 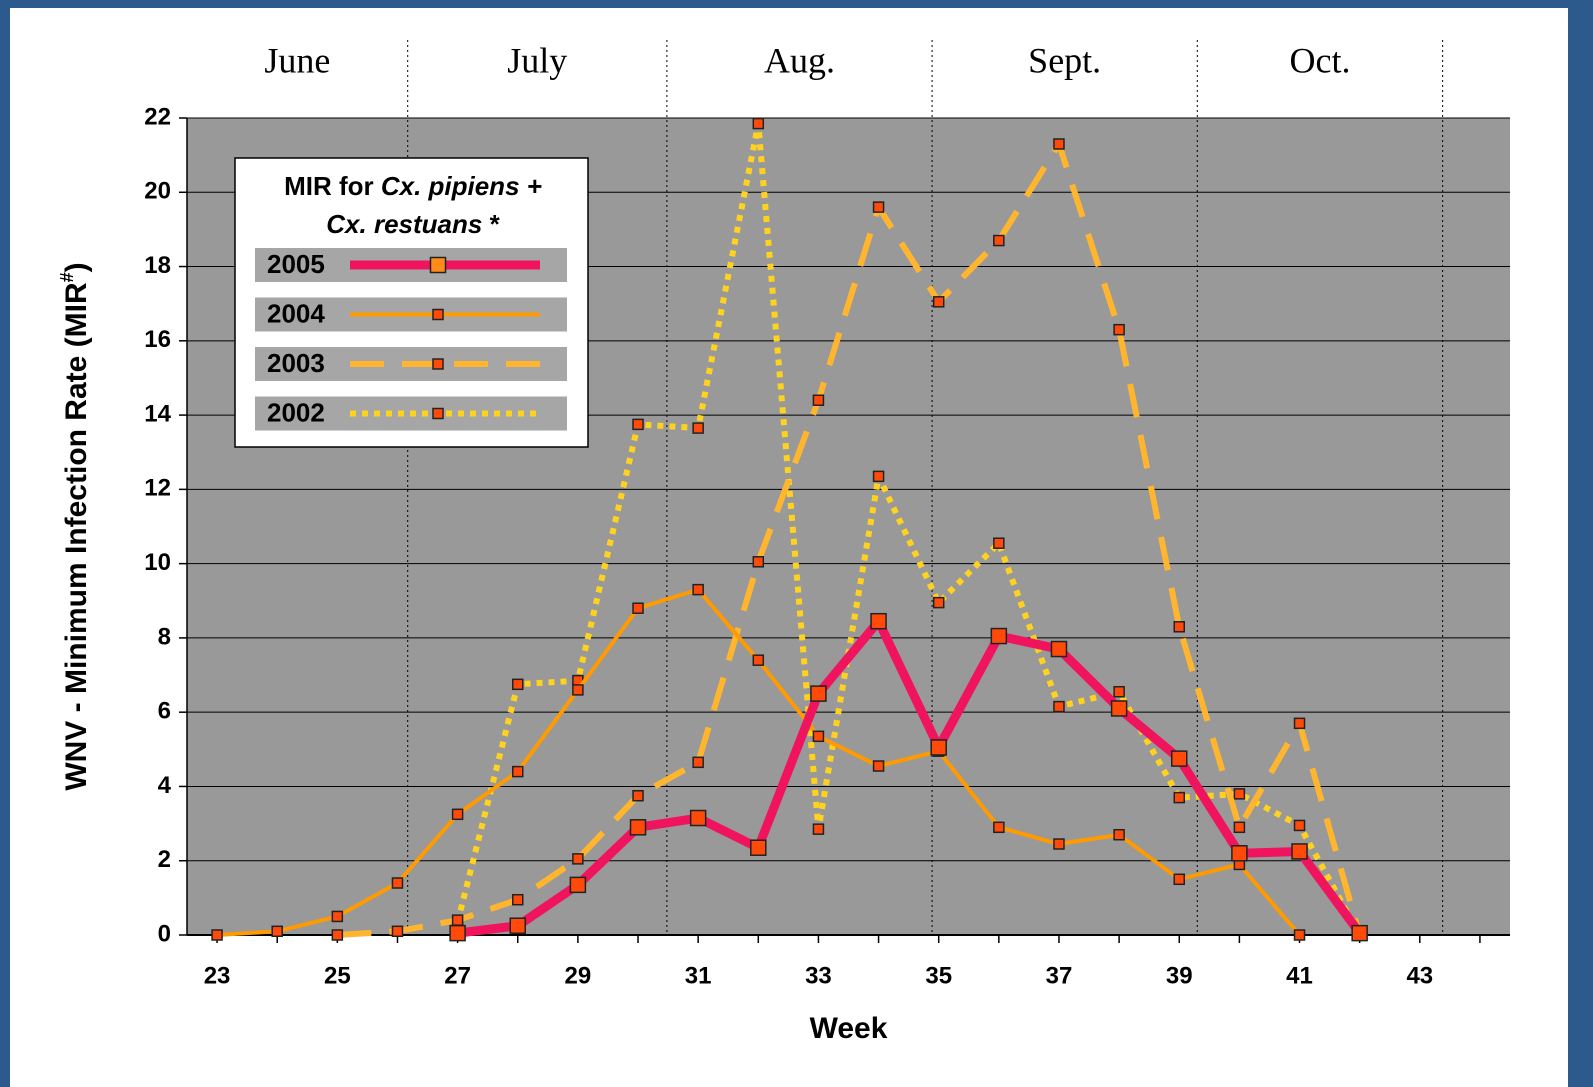 What do you see at coordinates (157, 413) in the screenshot?
I see `y-tick-label: 14` at bounding box center [157, 413].